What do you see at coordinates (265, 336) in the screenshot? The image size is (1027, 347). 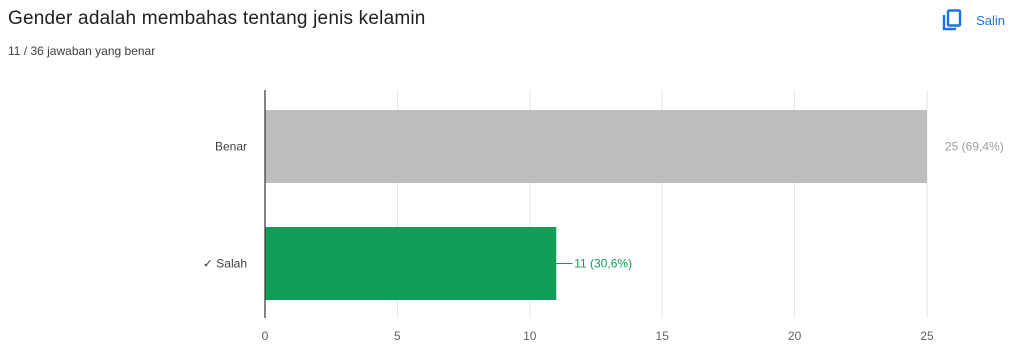 I see `x-tick-label: 0` at bounding box center [265, 336].